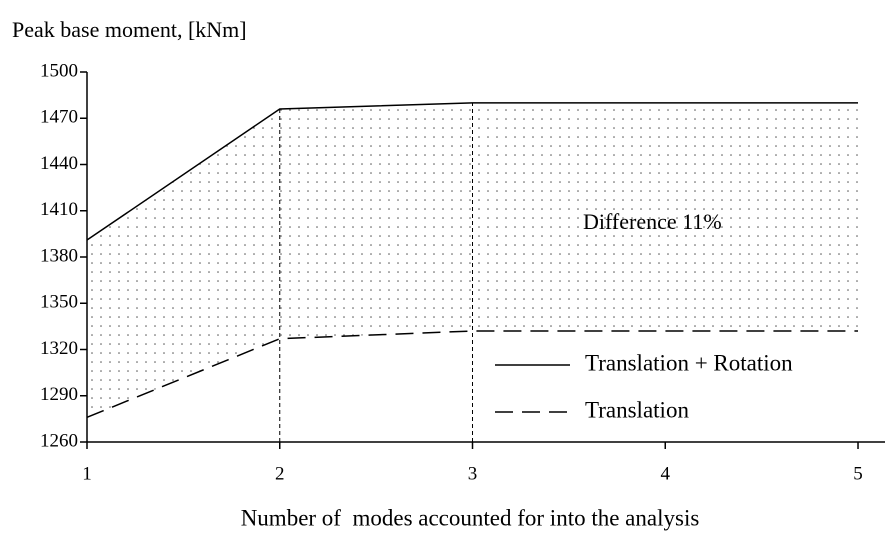 This screenshot has width=889, height=538. Describe the element at coordinates (59, 302) in the screenshot. I see `y-tick-label: 1350` at that location.